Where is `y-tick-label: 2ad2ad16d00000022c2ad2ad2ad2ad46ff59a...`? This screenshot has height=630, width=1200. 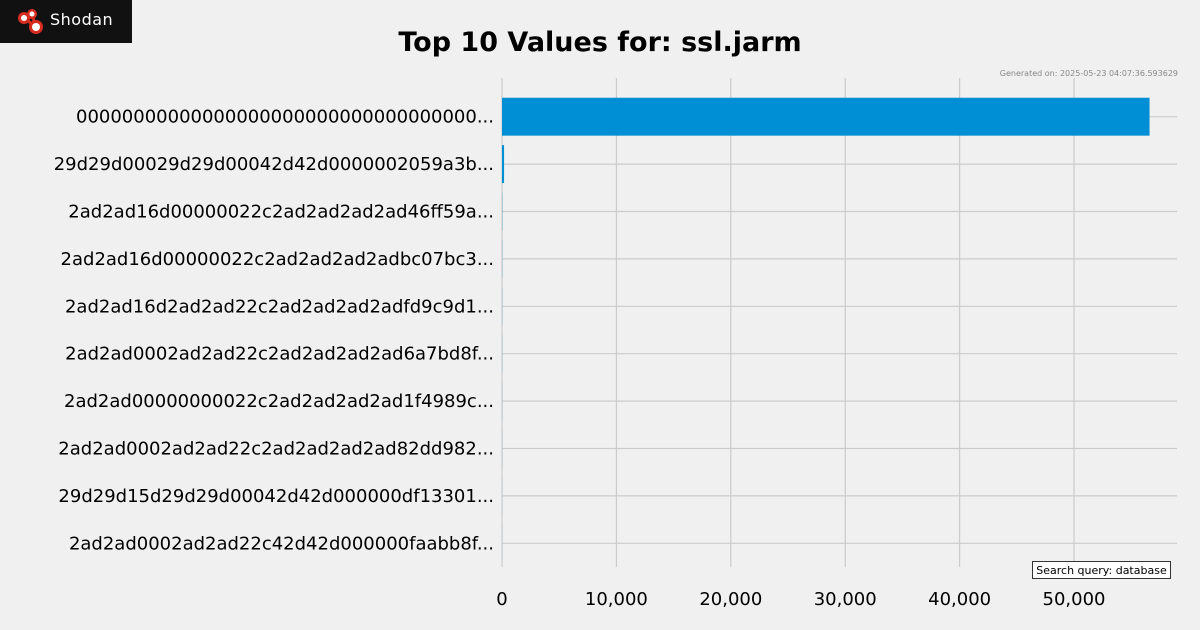
y-tick-label: 2ad2ad16d00000022c2ad2ad2ad2ad46ff59a... is located at coordinates (281, 212).